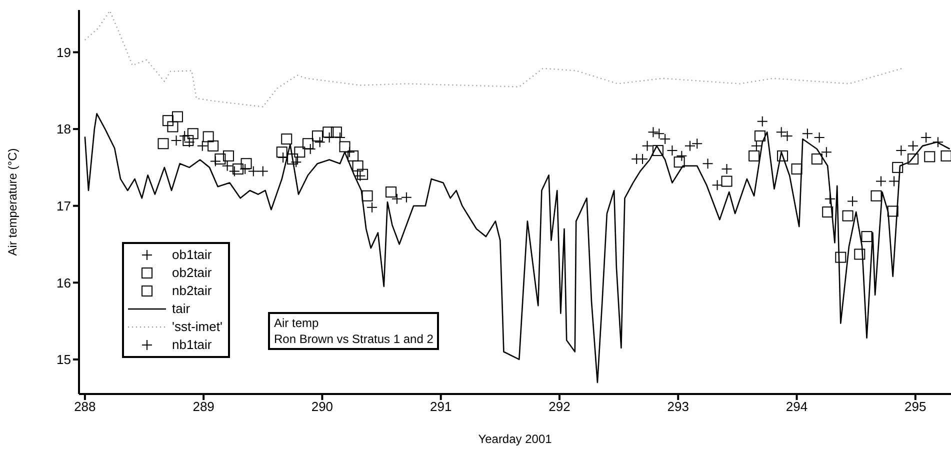 Image resolution: width=951 pixels, height=449 pixels. What do you see at coordinates (197, 327) in the screenshot?
I see `legend-label: 'sst-imet'` at bounding box center [197, 327].